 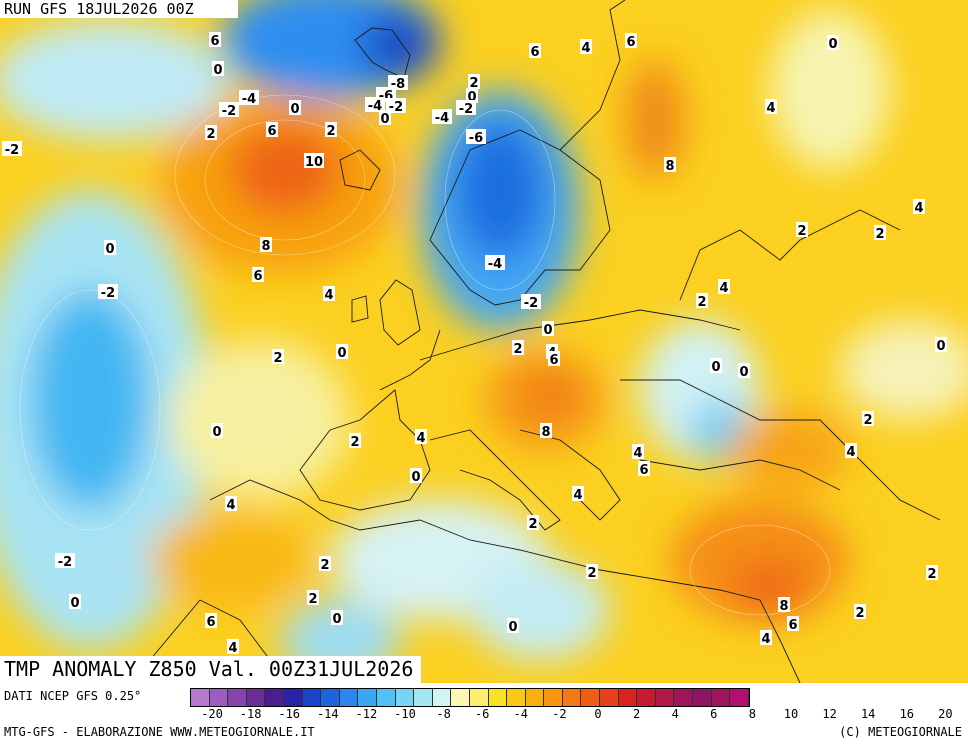 What do you see at coordinates (559, 714) in the screenshot?
I see `colorbar-tick-label: -2` at bounding box center [559, 714].